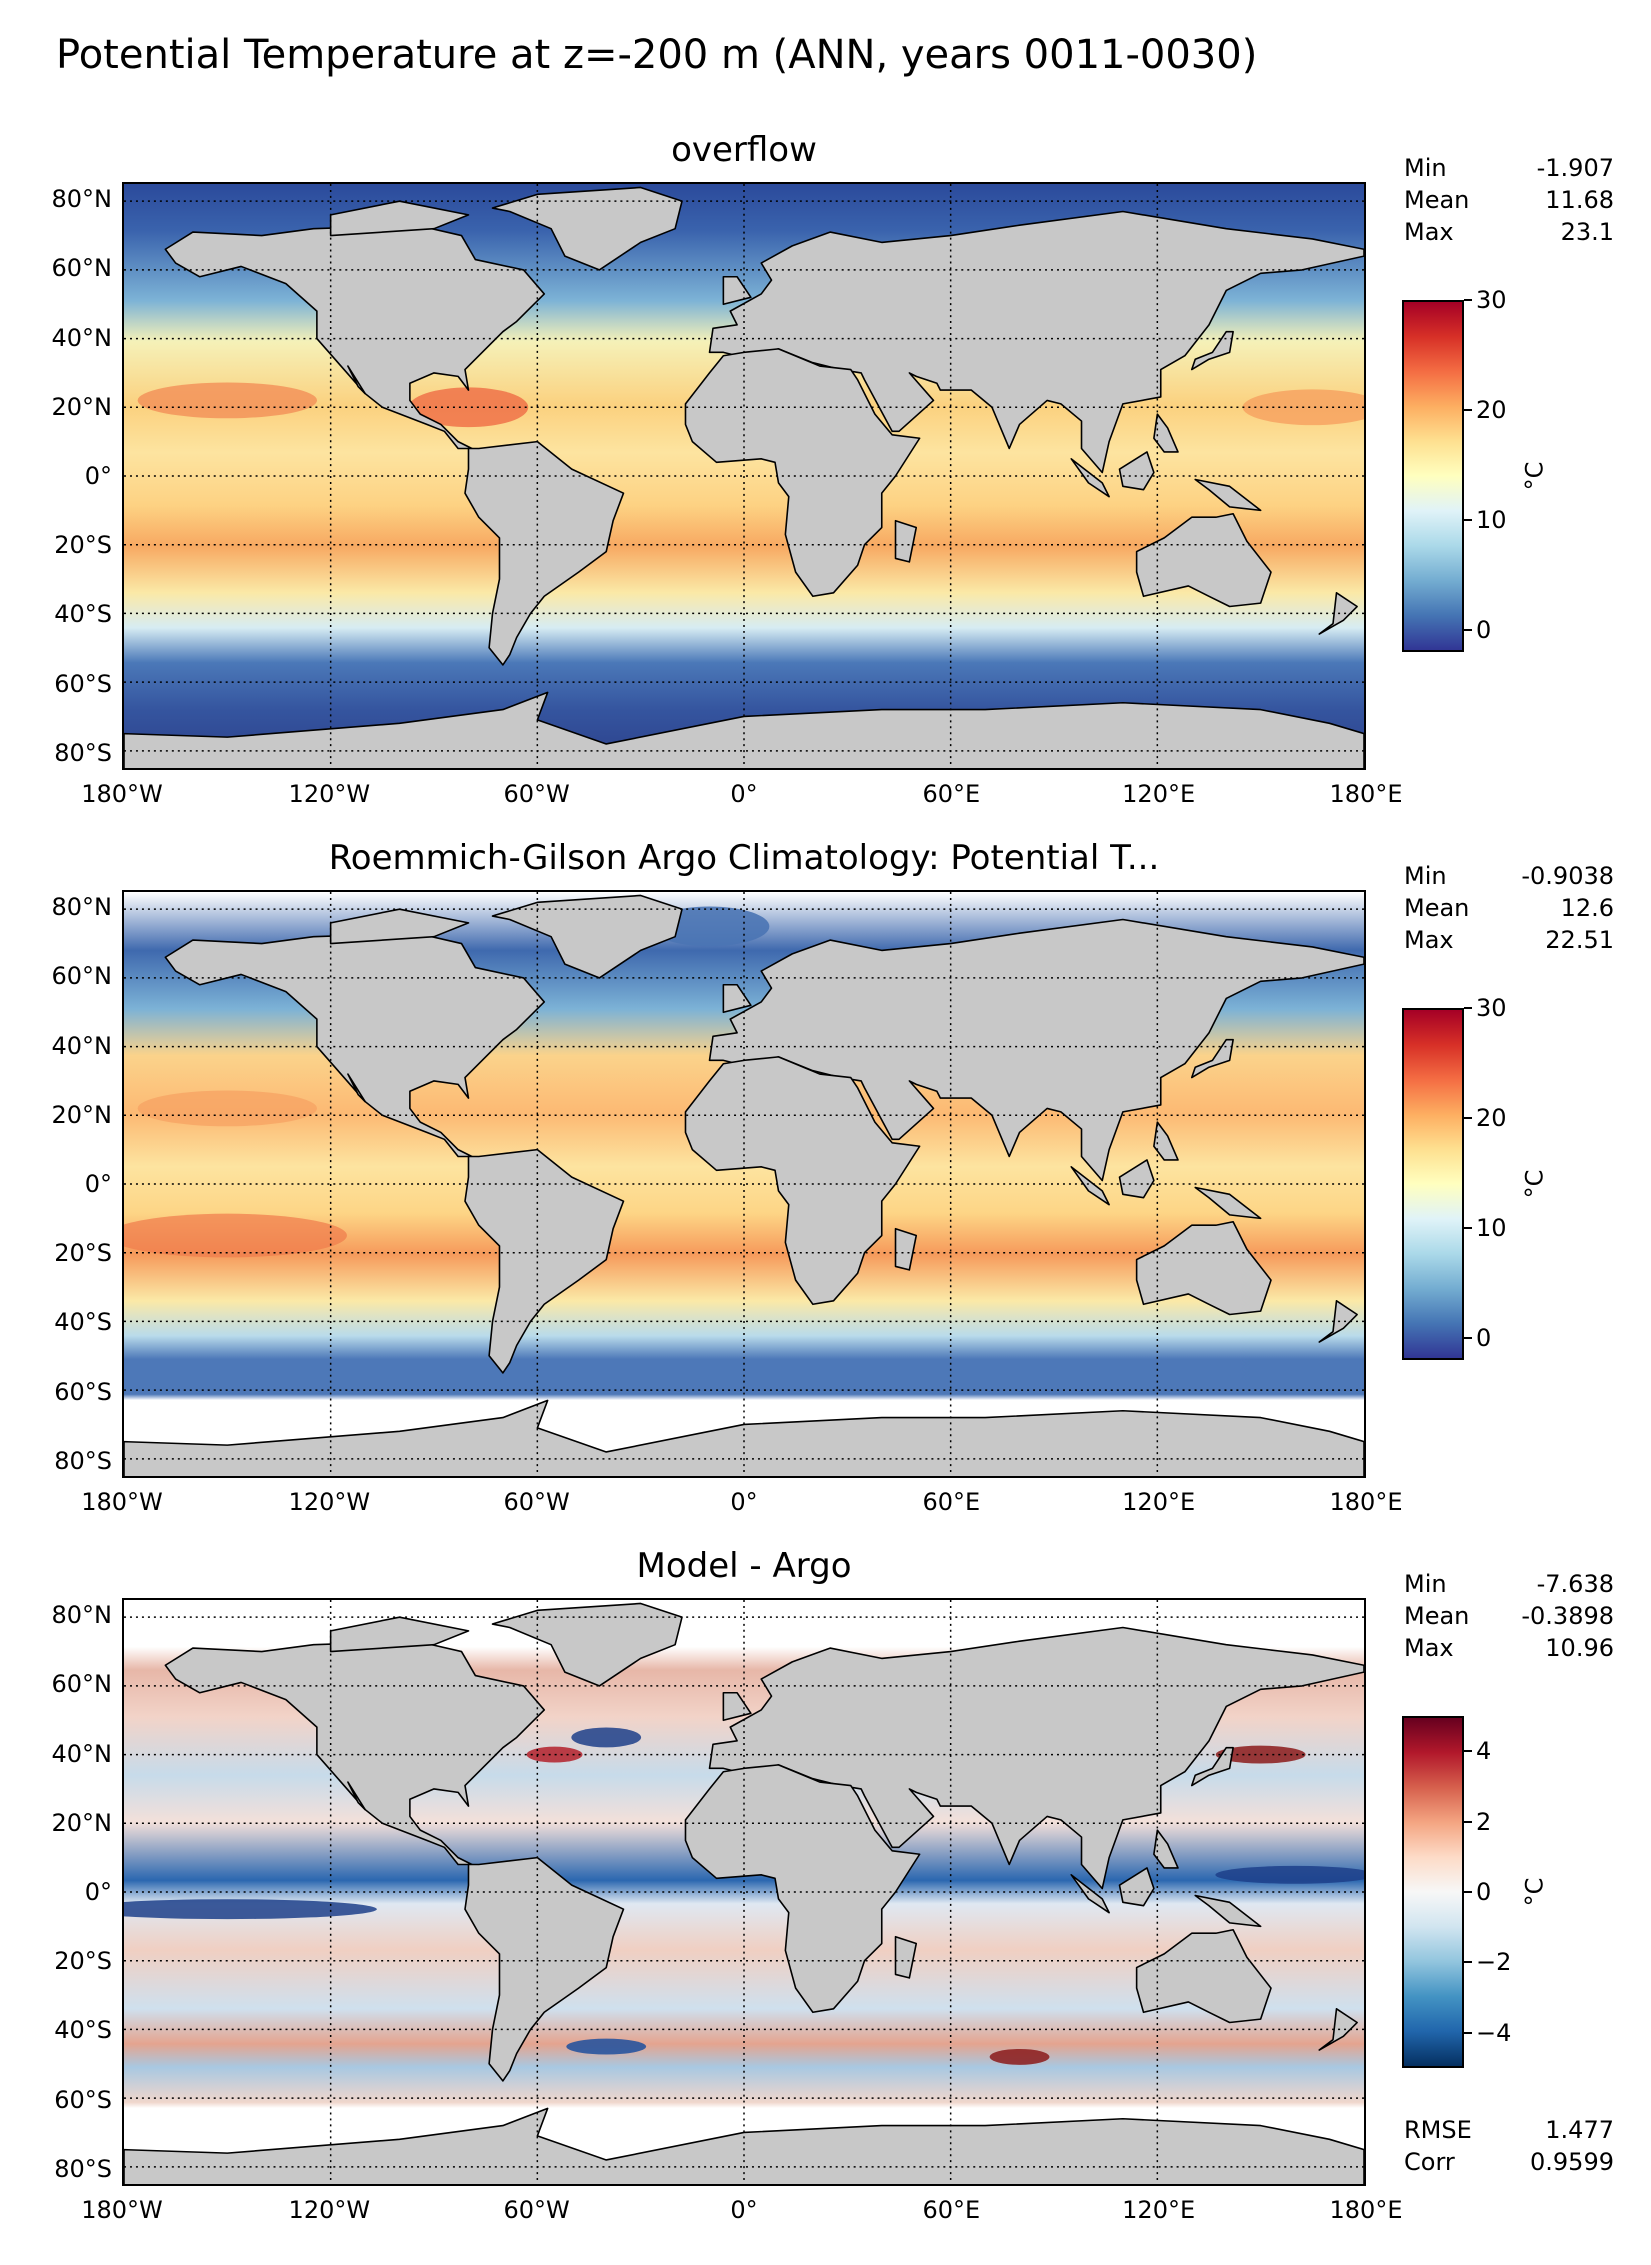 This screenshot has height=2265, width=1651. Describe the element at coordinates (227, 1108) in the screenshot. I see `warm-pool` at that location.